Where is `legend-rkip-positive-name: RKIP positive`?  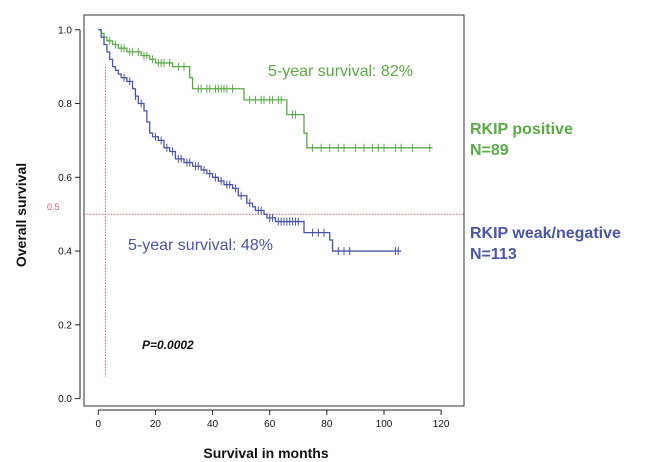 legend-rkip-positive-name: RKIP positive is located at coordinates (521, 129).